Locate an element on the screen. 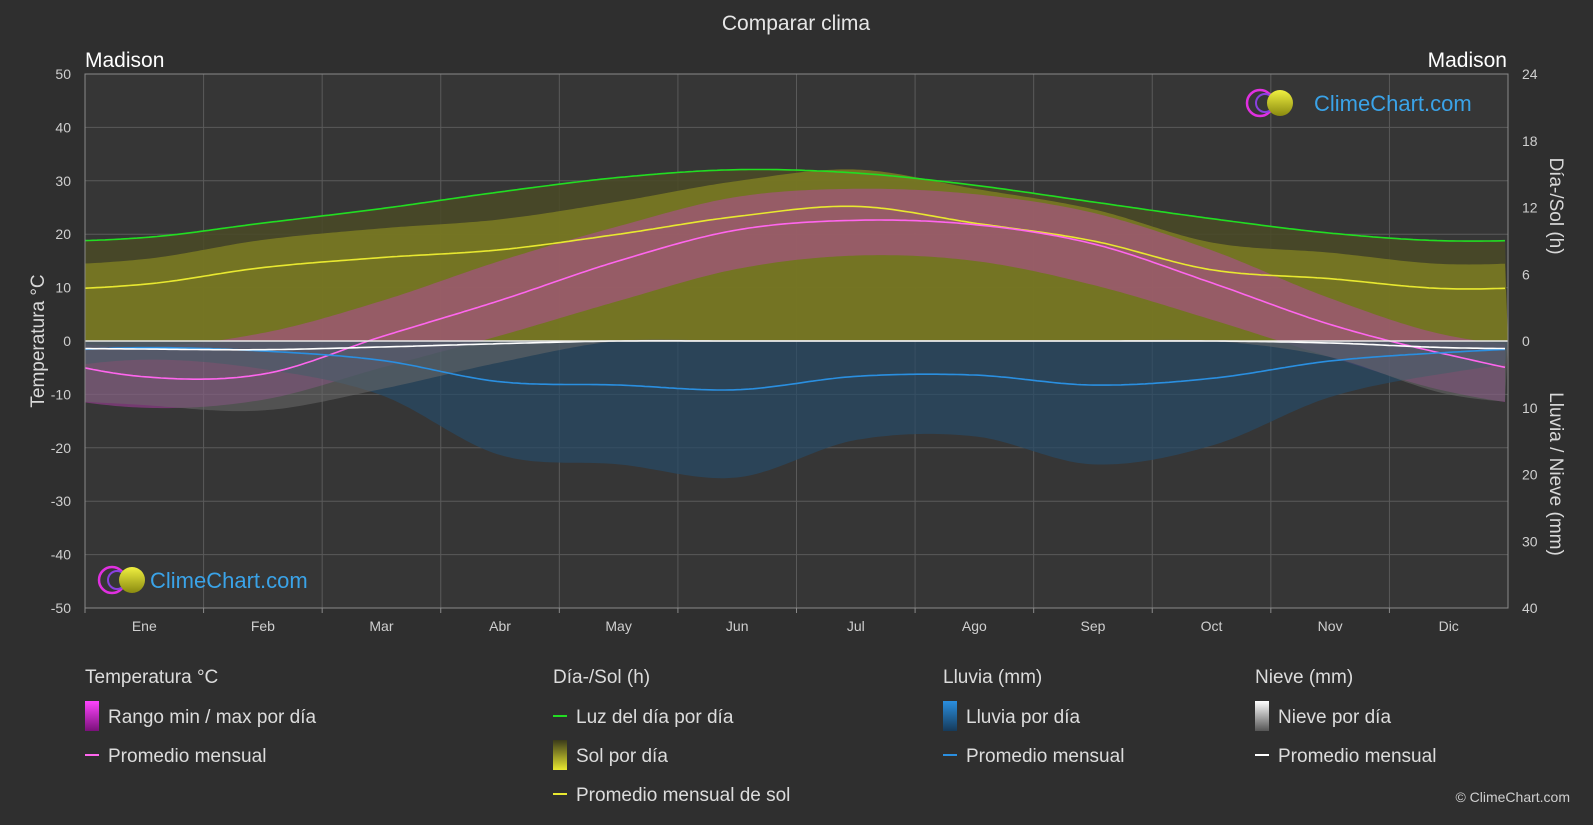 The height and width of the screenshot is (825, 1593). legend-item-label: Sol por día is located at coordinates (622, 756).